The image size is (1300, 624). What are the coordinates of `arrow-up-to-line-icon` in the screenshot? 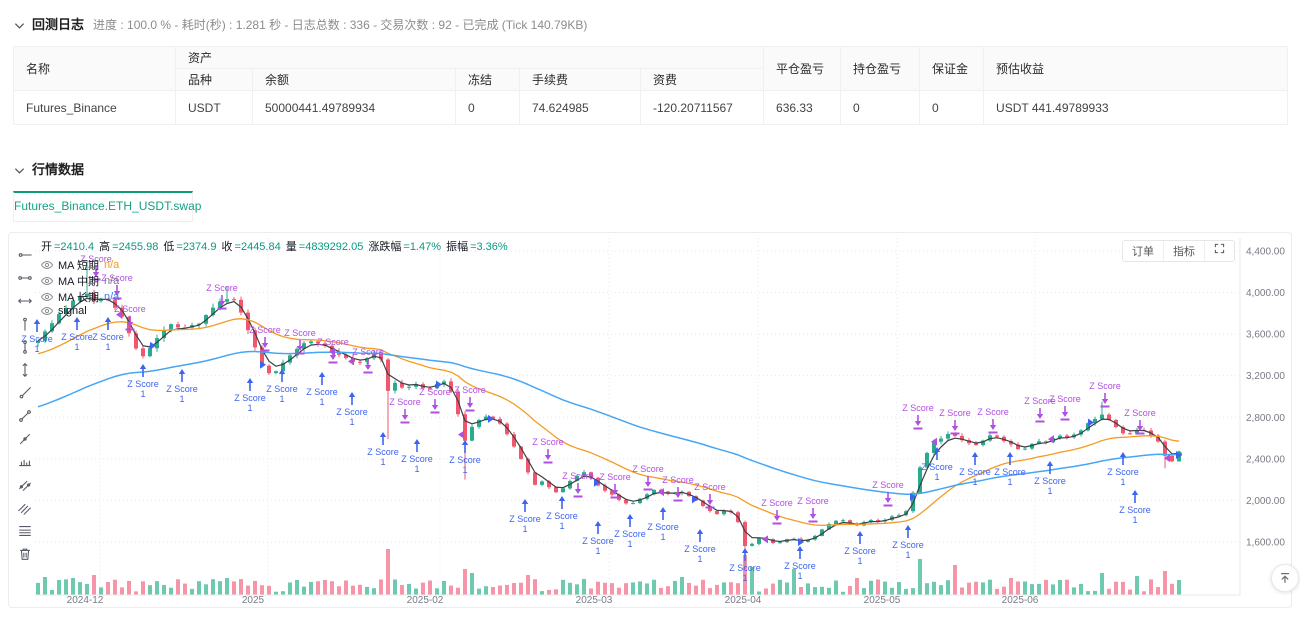 It's located at (1285, 578).